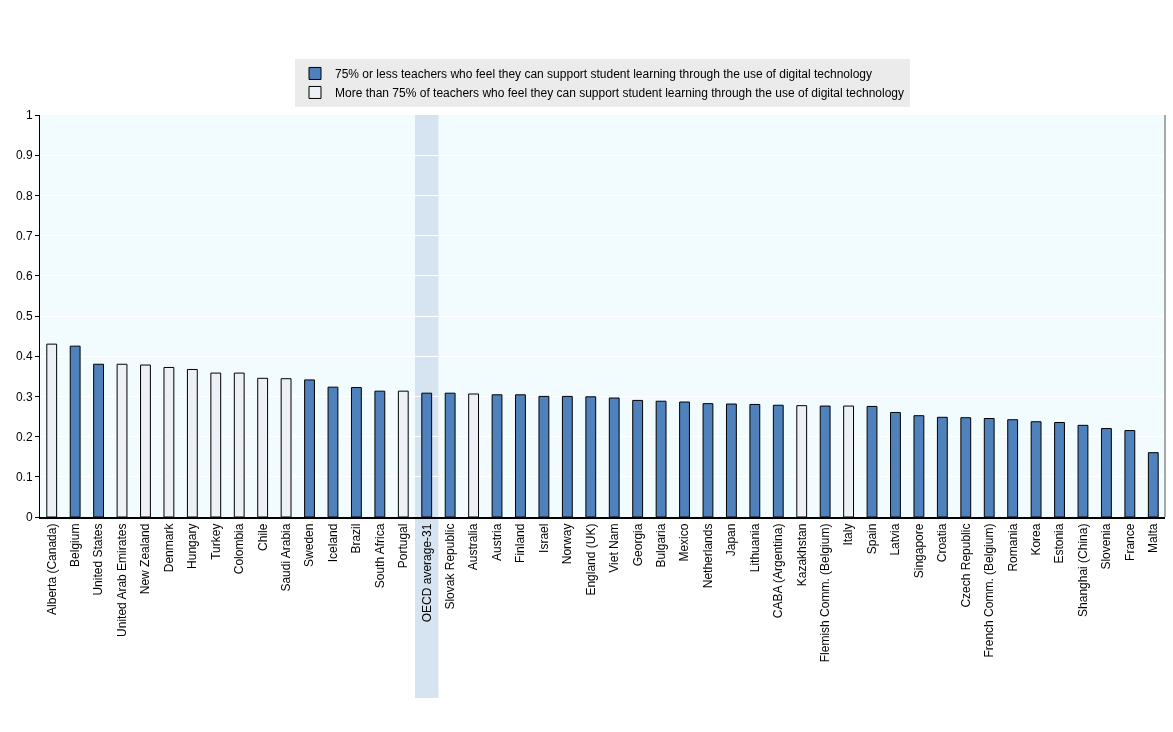 This screenshot has height=732, width=1173. What do you see at coordinates (637, 545) in the screenshot?
I see `x-tick-label: Georgia` at bounding box center [637, 545].